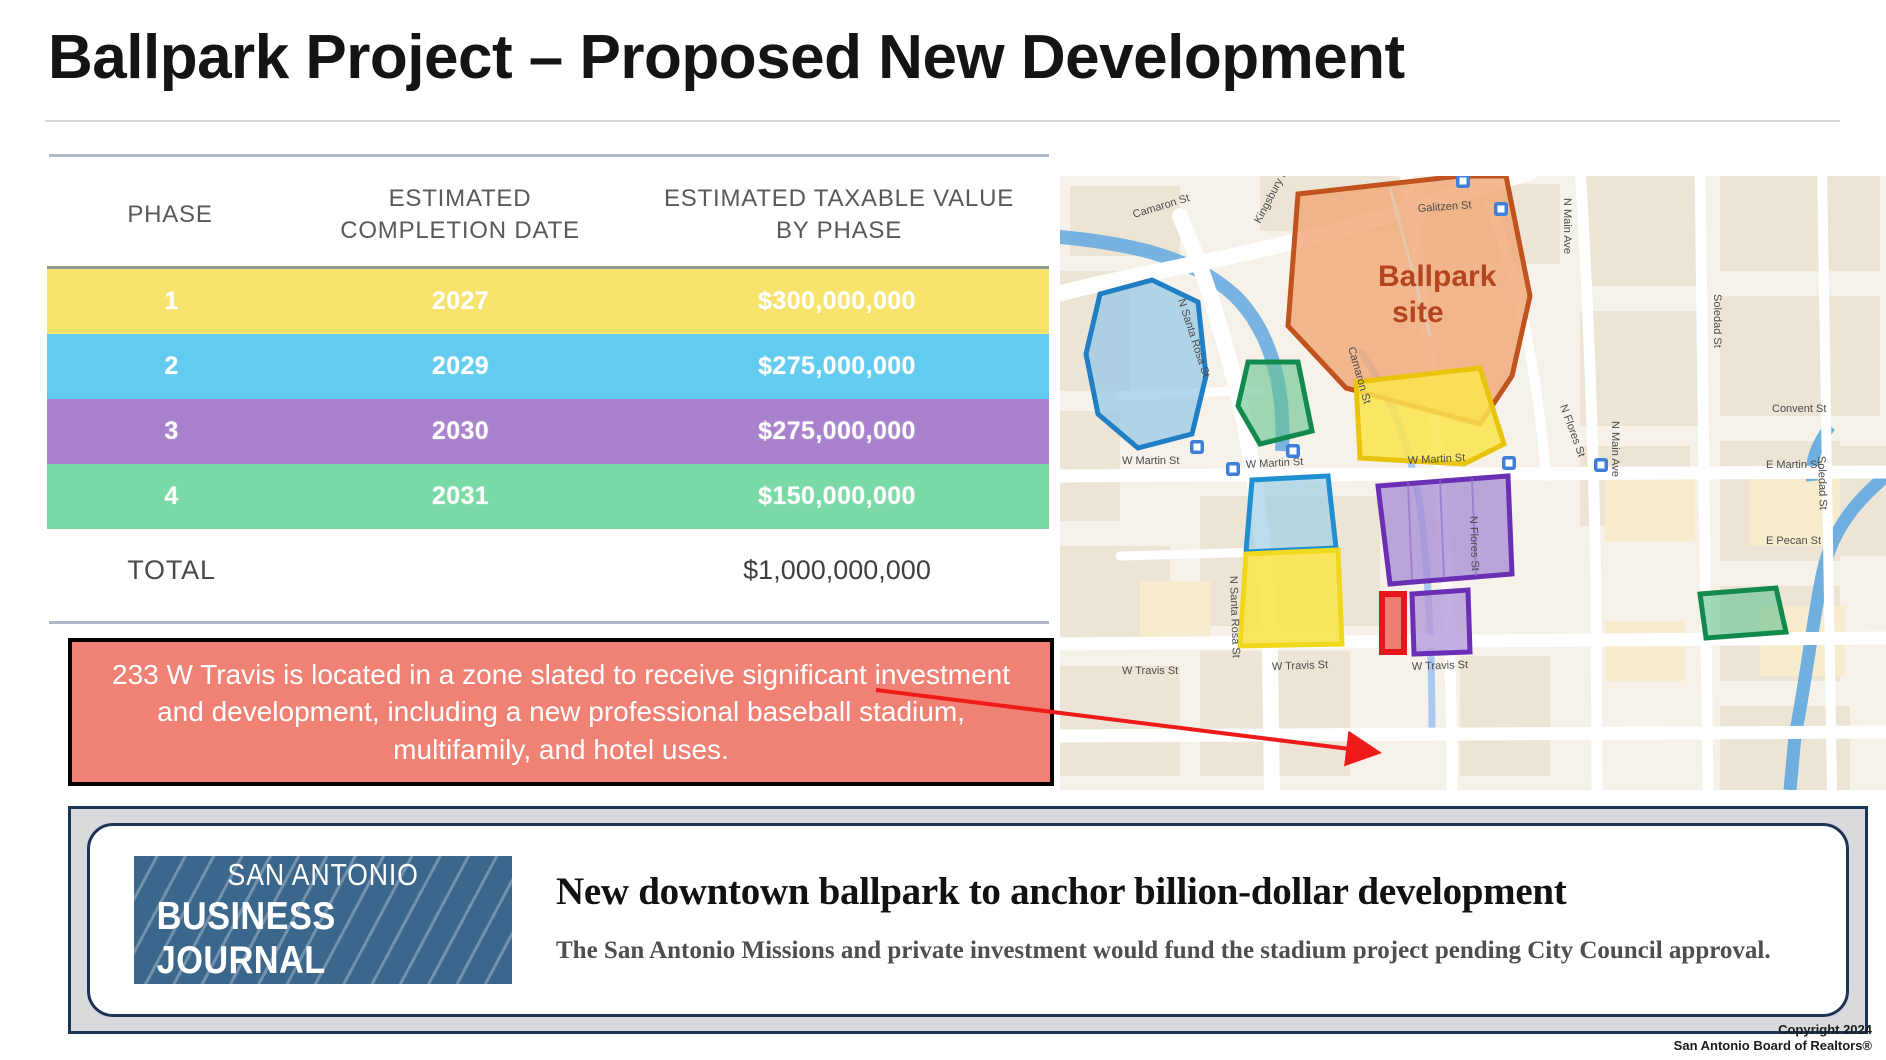 The width and height of the screenshot is (1886, 1060). What do you see at coordinates (837, 569) in the screenshot?
I see `total-value: $1,000,000,000` at bounding box center [837, 569].